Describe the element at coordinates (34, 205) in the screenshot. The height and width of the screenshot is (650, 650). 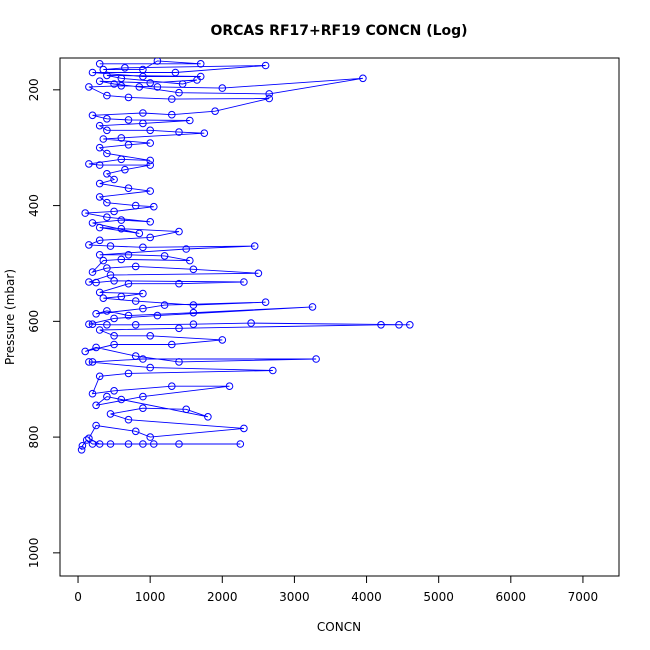
I see `y-tick-label: 400` at that location.